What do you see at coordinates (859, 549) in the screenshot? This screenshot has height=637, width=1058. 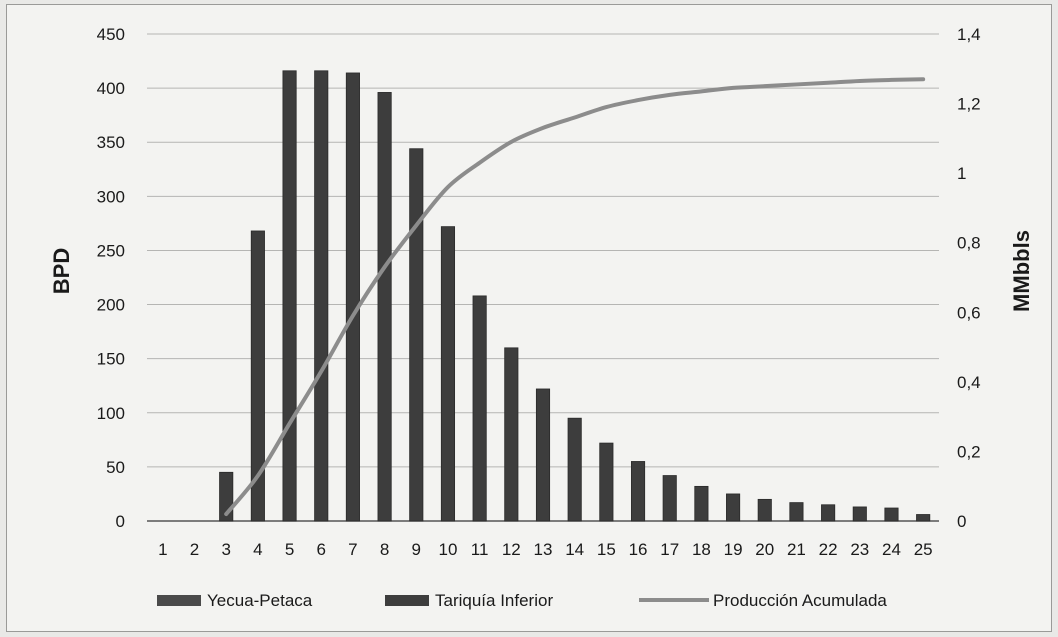 I see `x-tick-label: 23` at bounding box center [859, 549].